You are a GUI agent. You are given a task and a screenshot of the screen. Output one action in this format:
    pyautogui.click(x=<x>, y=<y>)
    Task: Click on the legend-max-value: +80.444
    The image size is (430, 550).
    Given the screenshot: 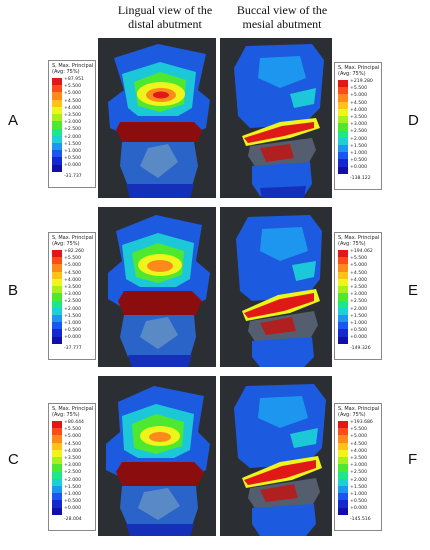 What is the action you would take?
    pyautogui.click(x=74, y=422)
    